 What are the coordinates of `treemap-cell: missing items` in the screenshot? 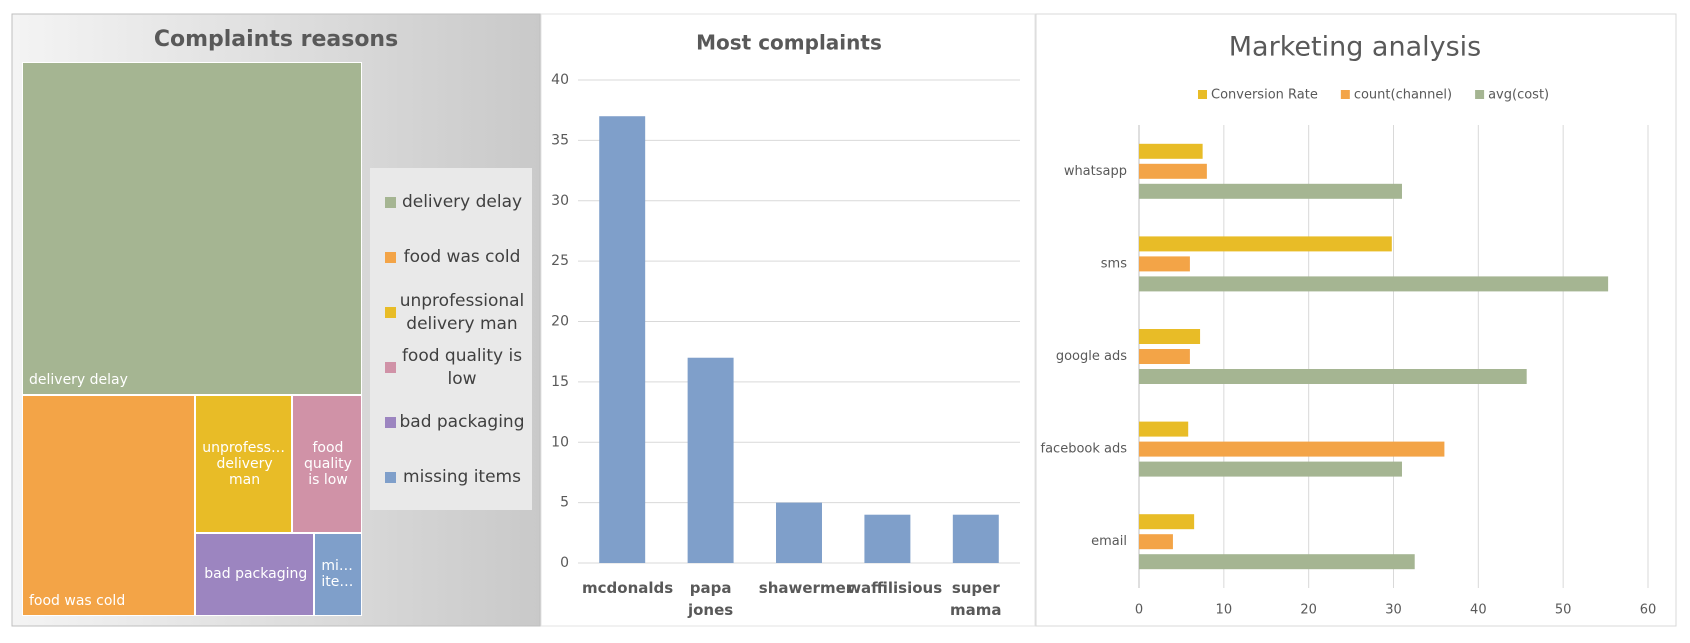 It's located at (338, 574).